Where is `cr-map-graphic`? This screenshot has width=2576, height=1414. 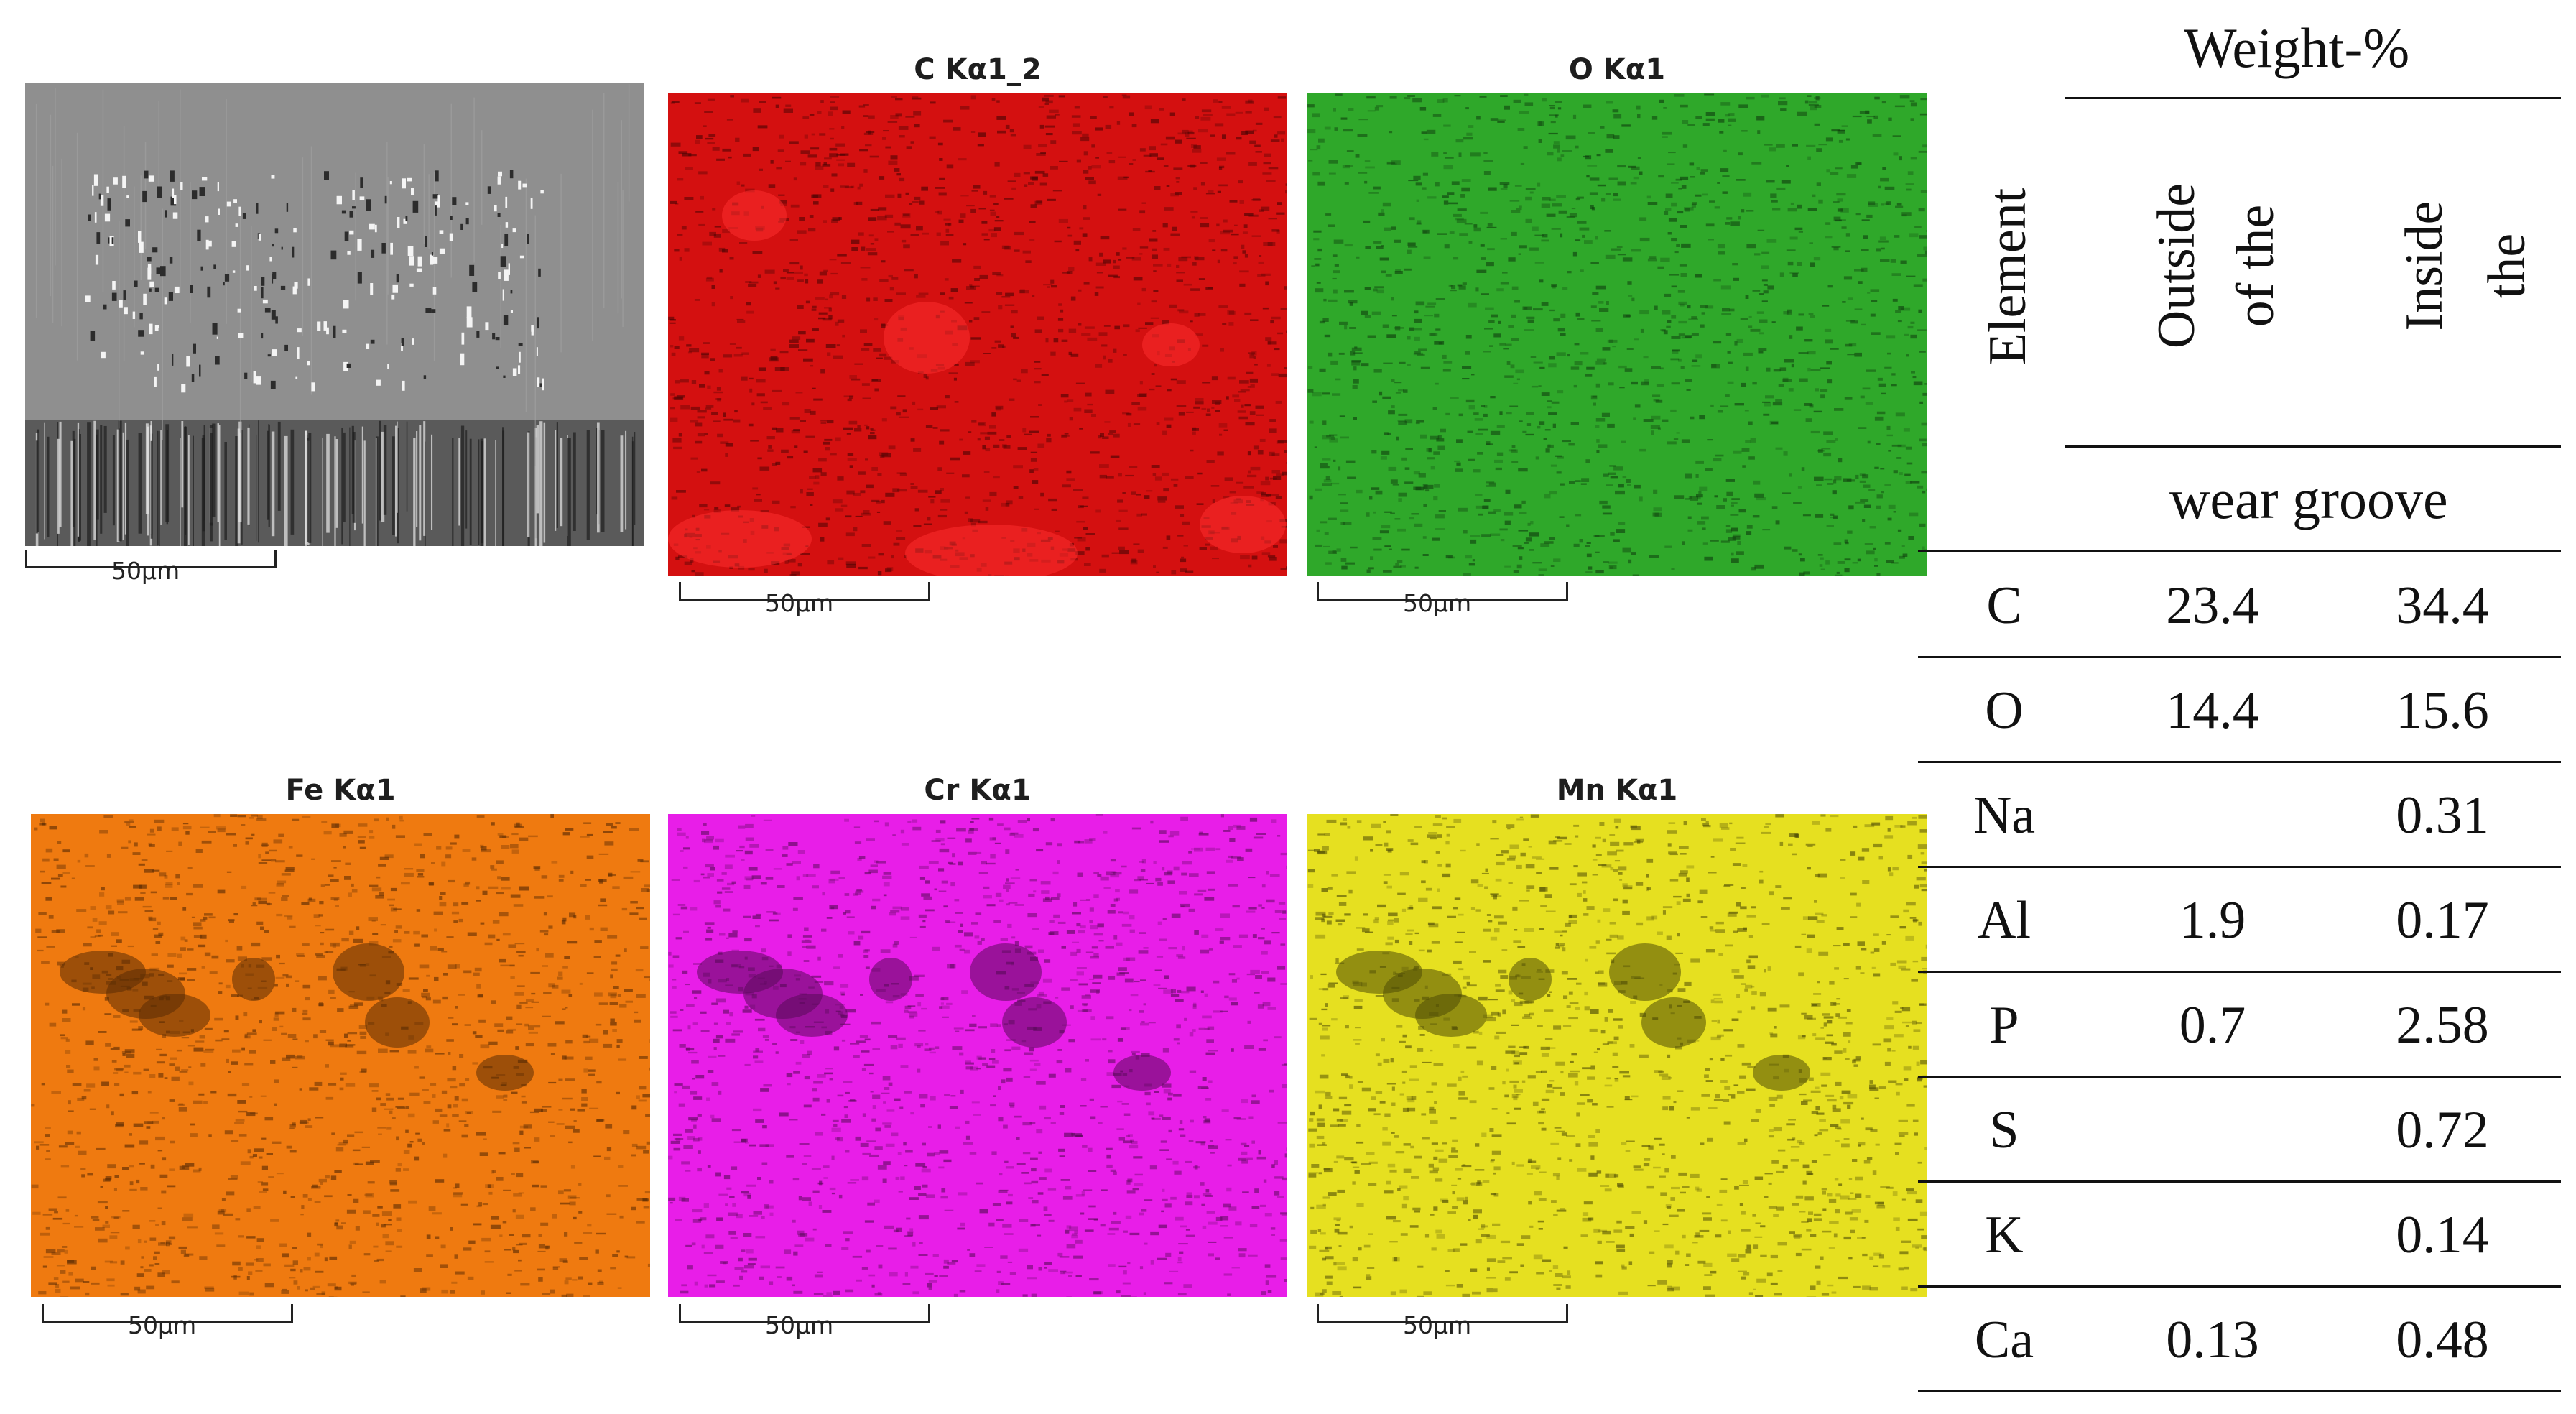
cr-map-graphic is located at coordinates (977, 1055).